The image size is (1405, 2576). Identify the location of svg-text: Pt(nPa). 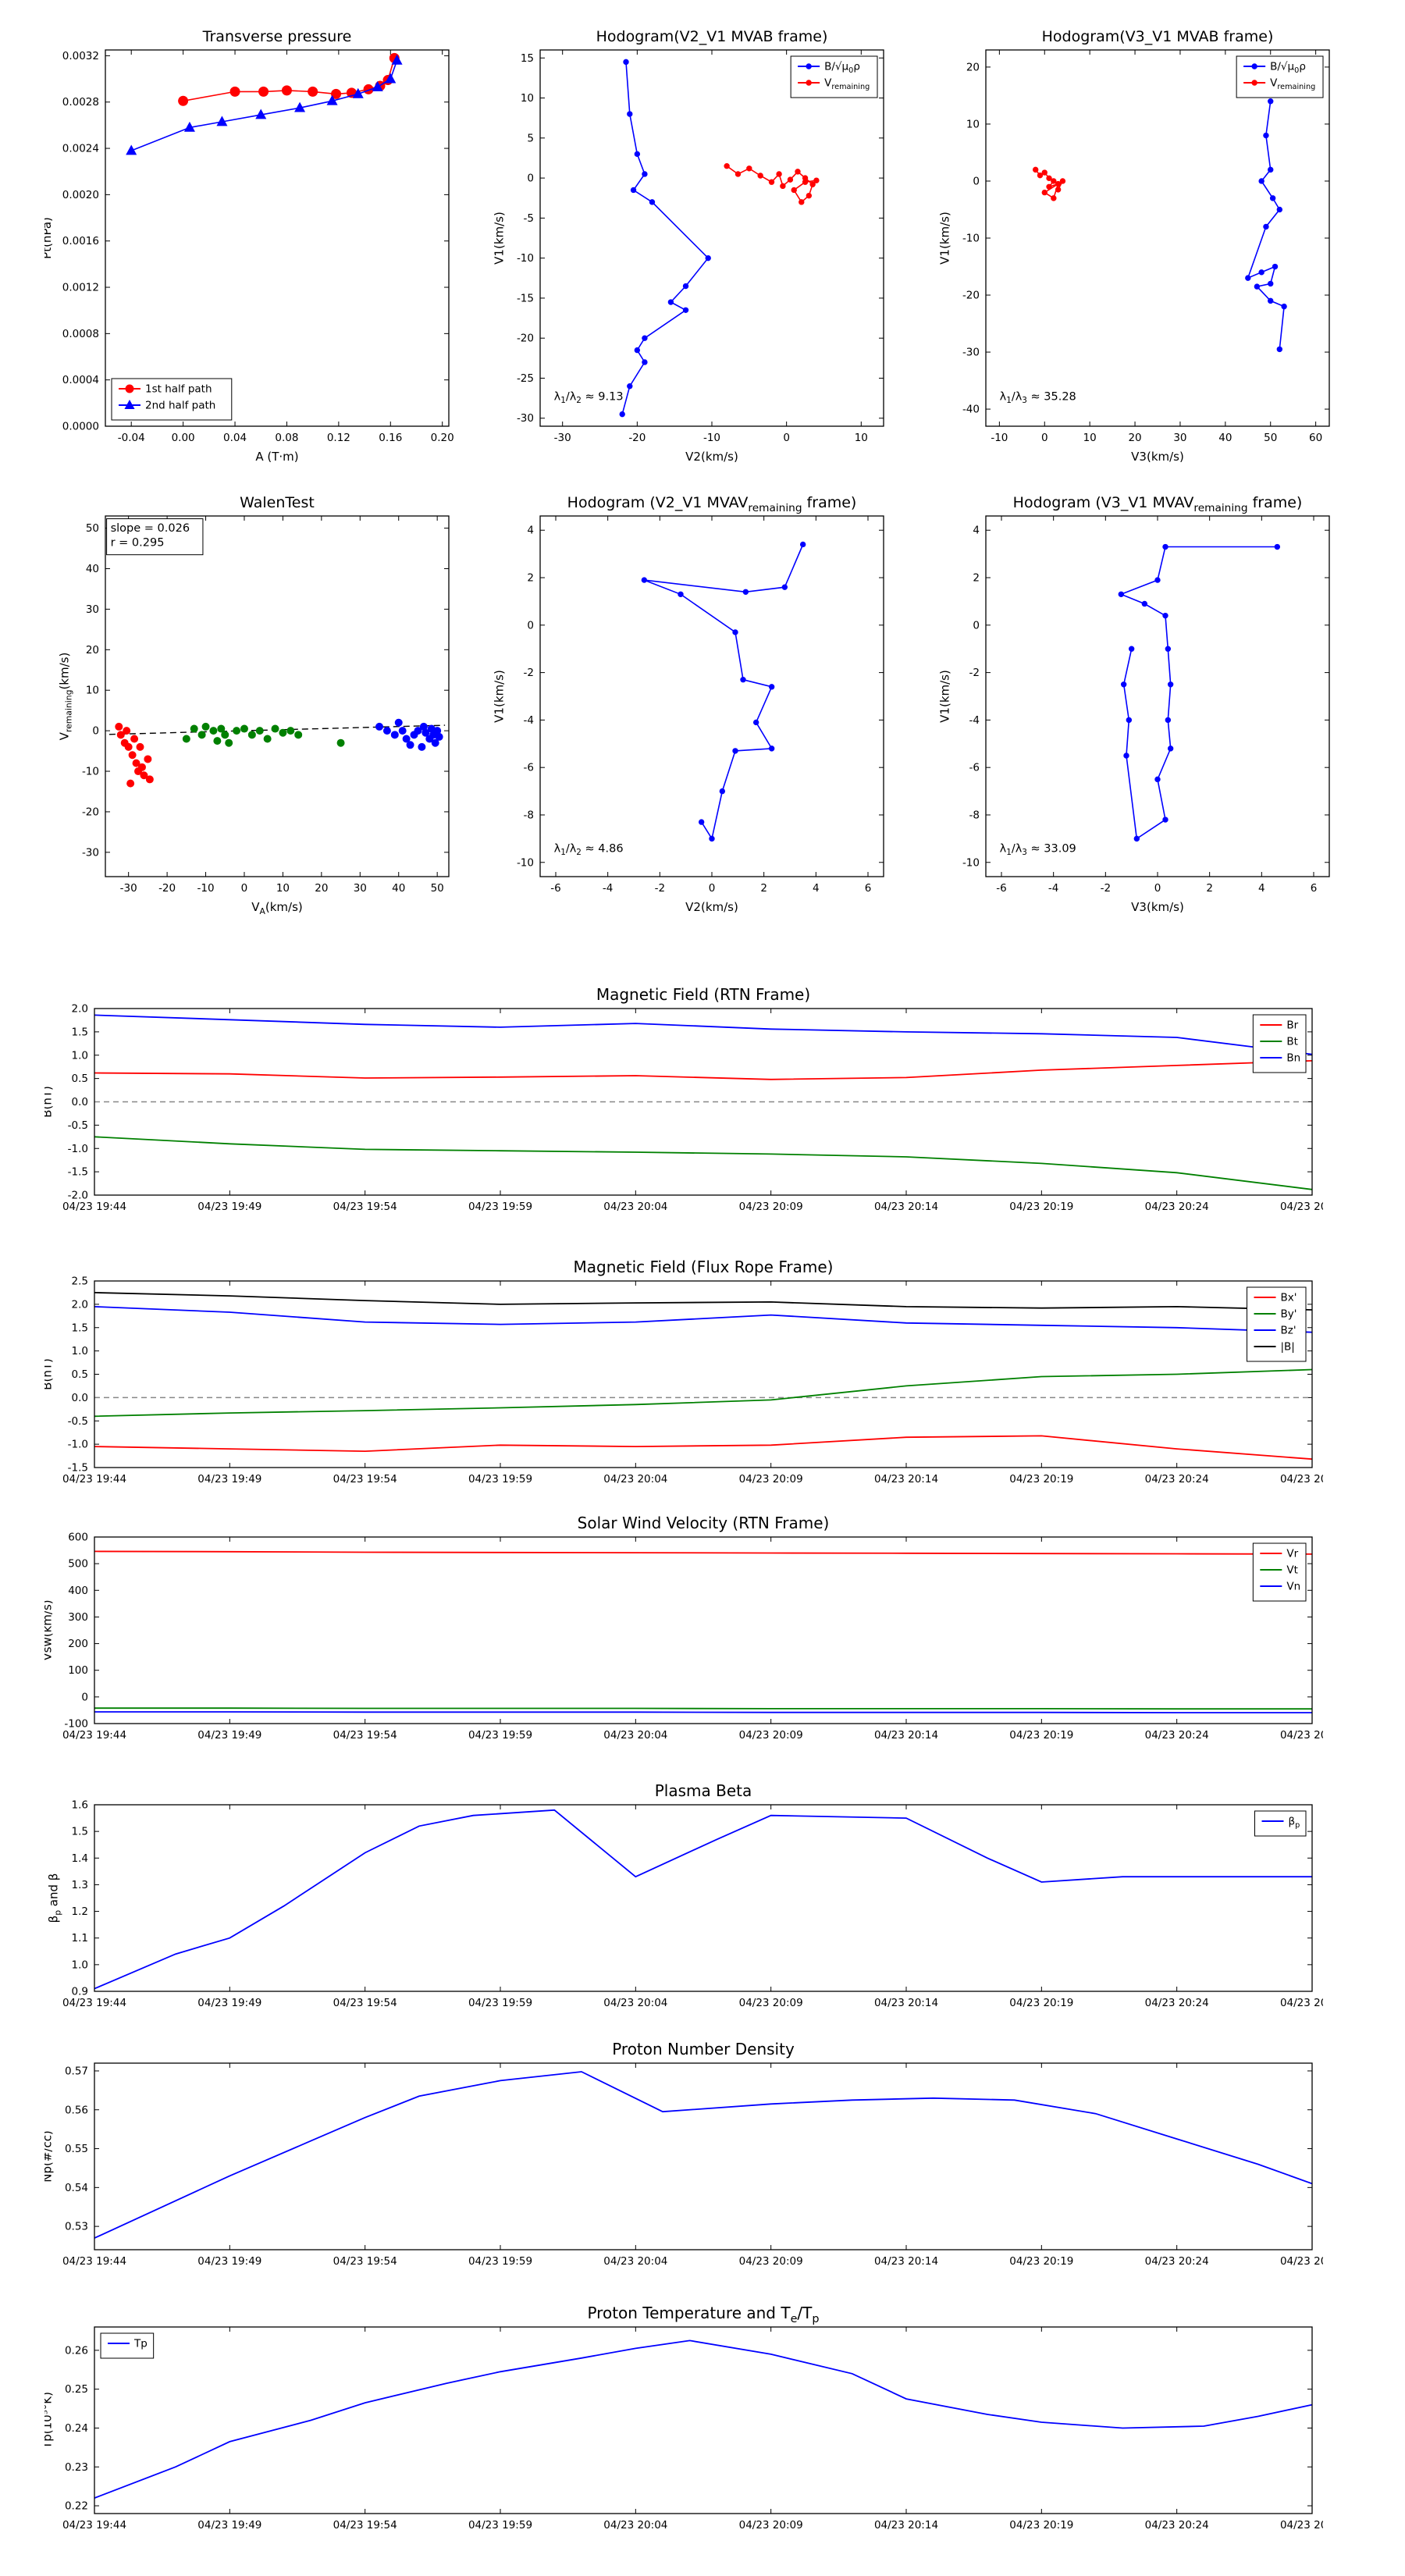
(49, 238).